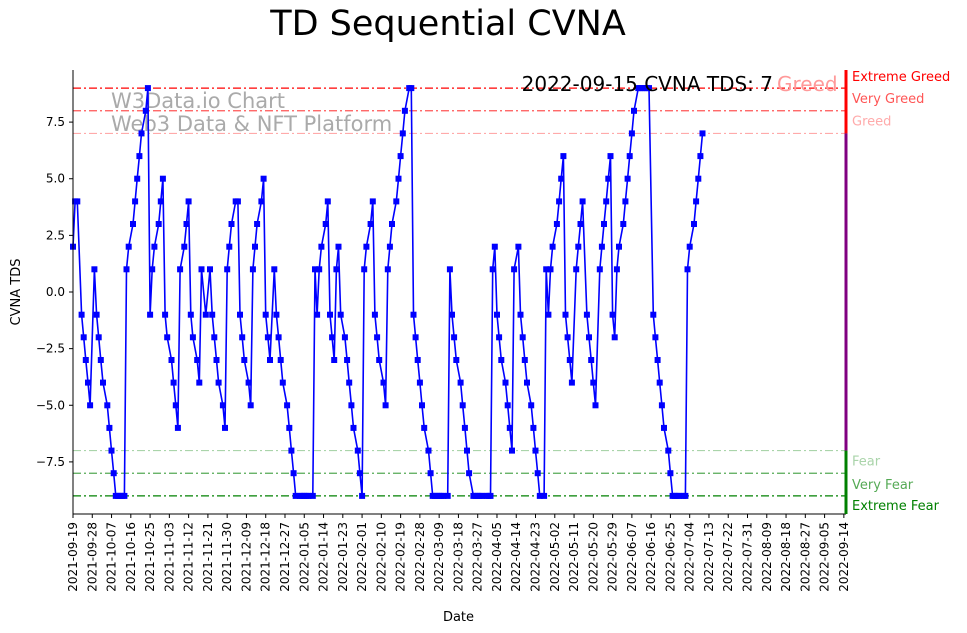  I want to click on x-tick-label-2: 2021-10-07, so click(112, 557).